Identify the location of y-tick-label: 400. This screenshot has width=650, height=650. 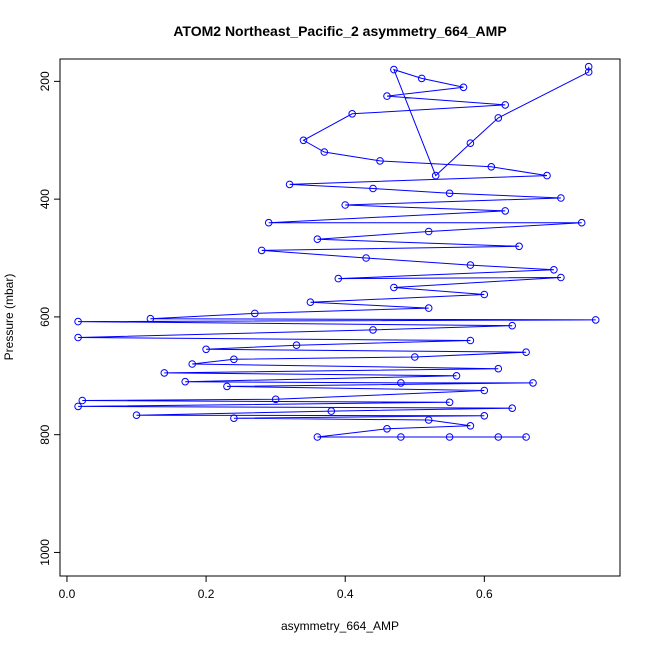
(45, 199).